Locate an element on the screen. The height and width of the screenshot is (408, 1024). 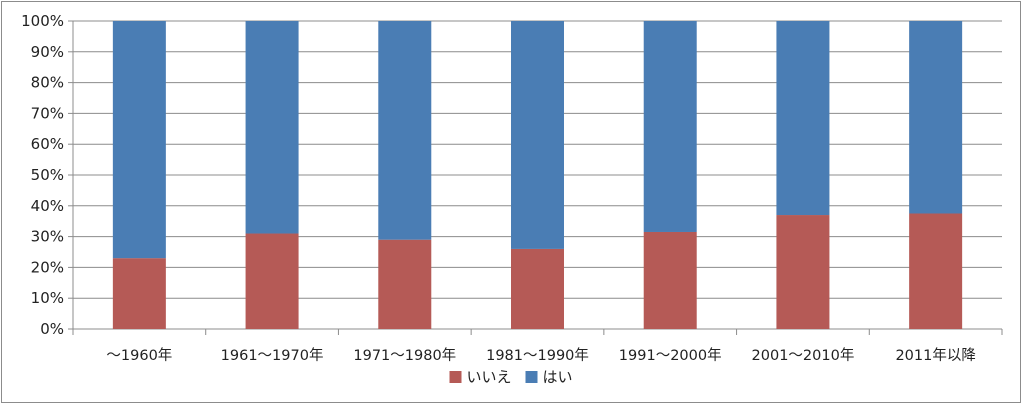
x-tick-label: ～1960年 is located at coordinates (139, 355).